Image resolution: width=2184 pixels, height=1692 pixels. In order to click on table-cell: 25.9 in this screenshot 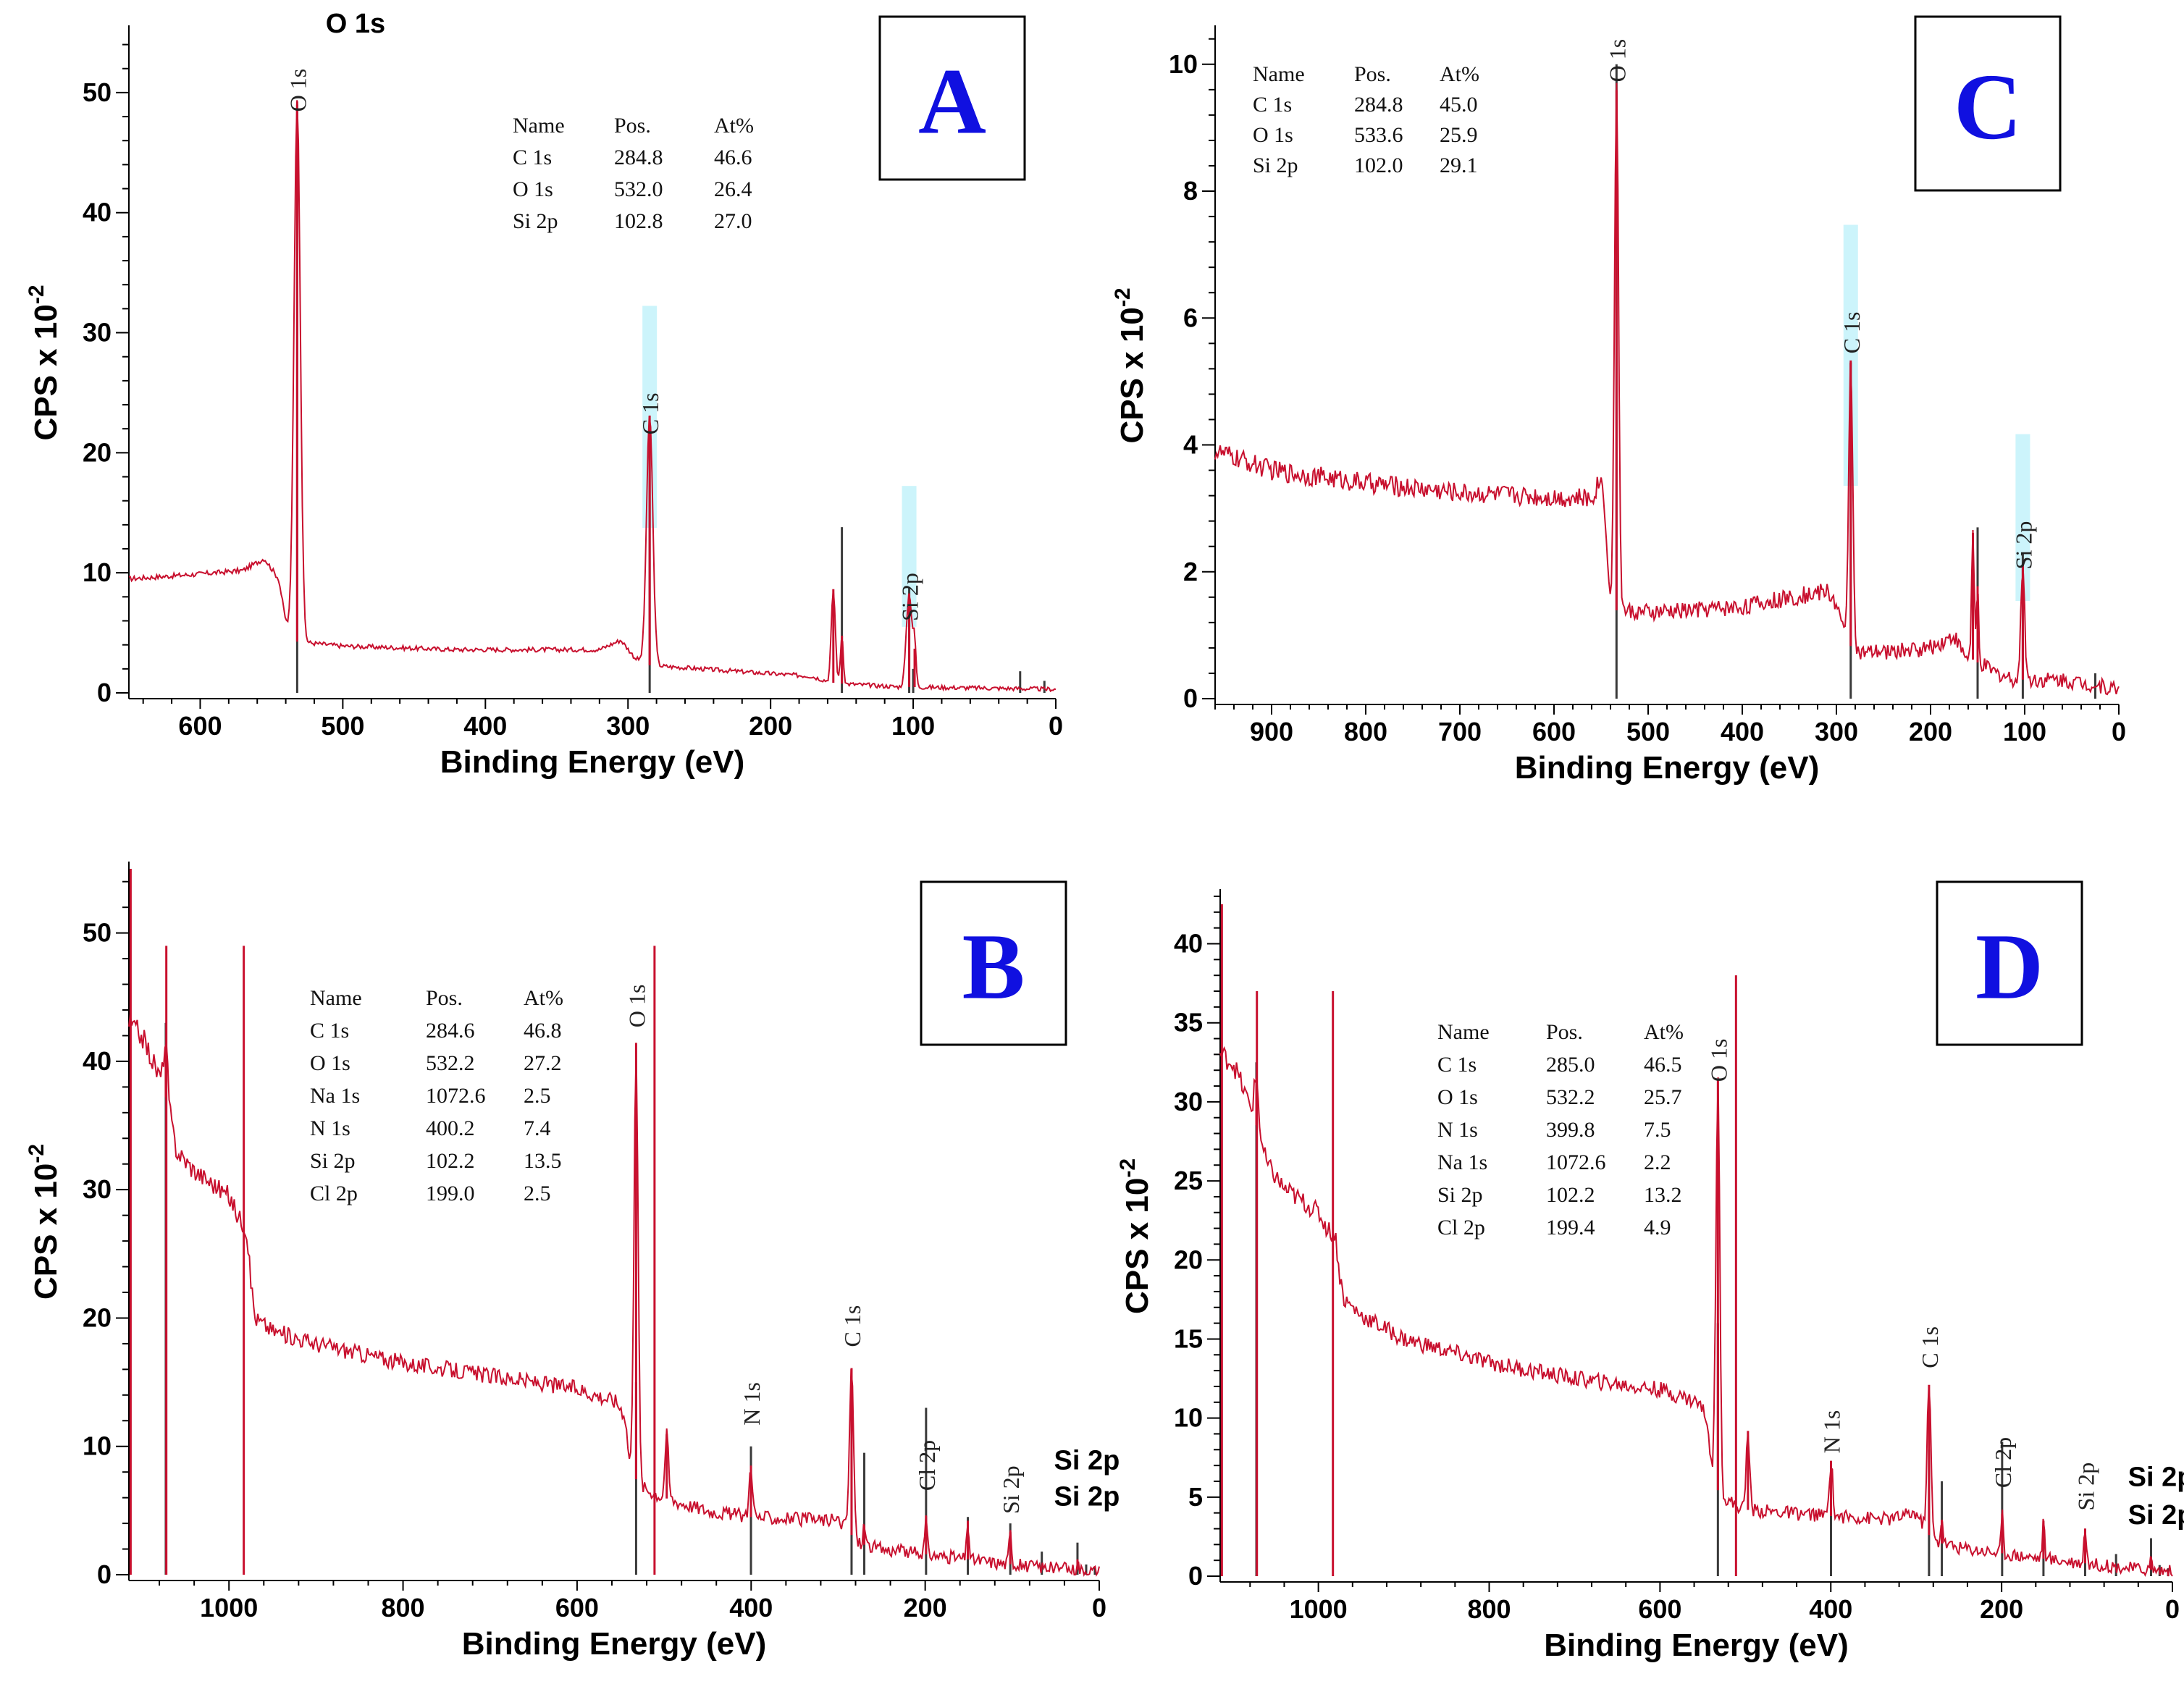, I will do `click(1459, 135)`.